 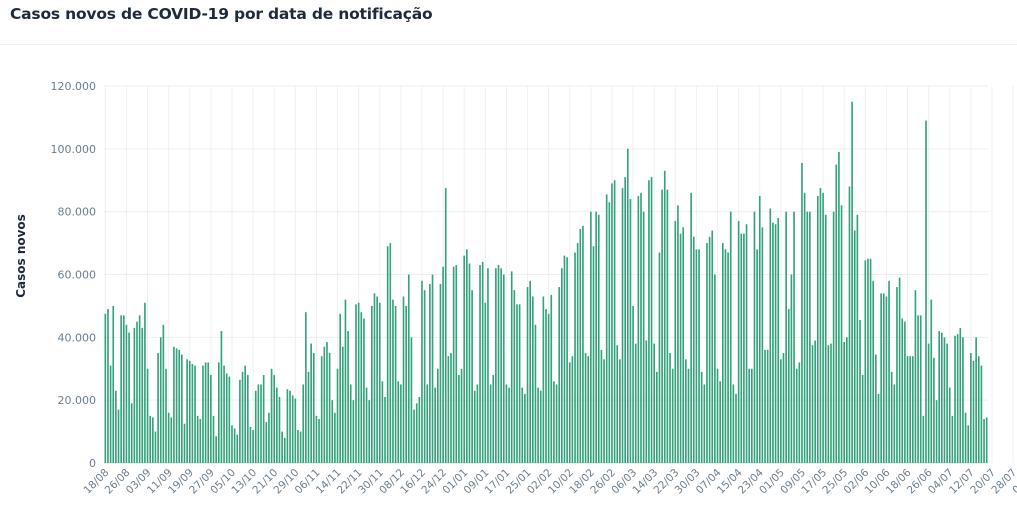 What do you see at coordinates (74, 149) in the screenshot?
I see `y-tick-label: 100.000` at bounding box center [74, 149].